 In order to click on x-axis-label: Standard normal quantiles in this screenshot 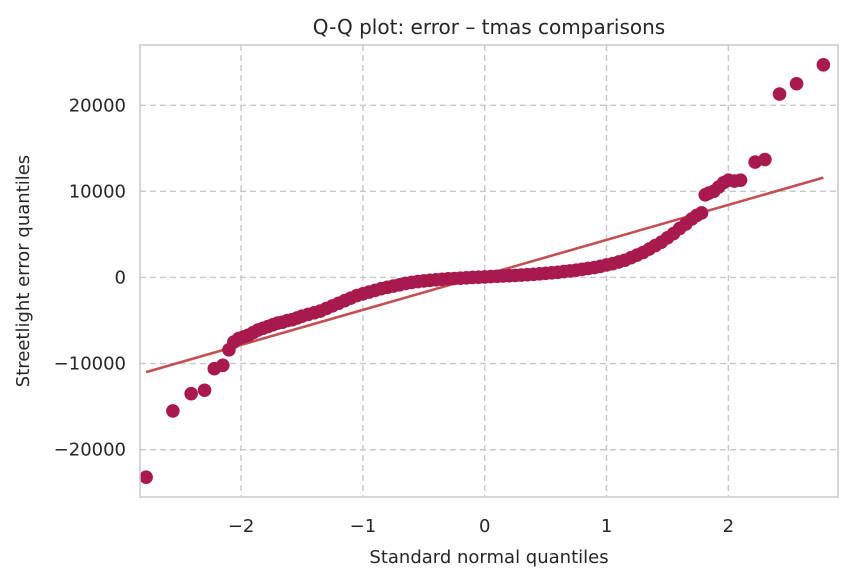, I will do `click(488, 557)`.